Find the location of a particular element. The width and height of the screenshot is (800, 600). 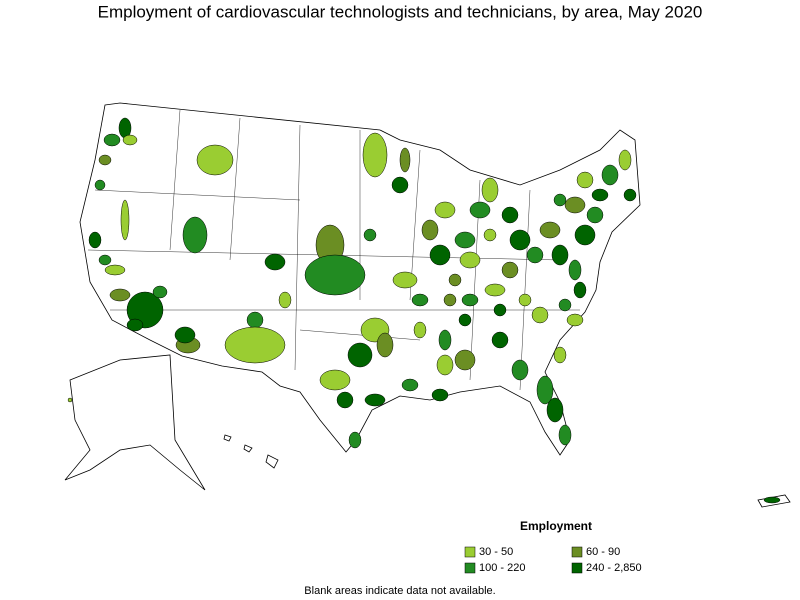

legend-label: 100 - 220 is located at coordinates (502, 568).